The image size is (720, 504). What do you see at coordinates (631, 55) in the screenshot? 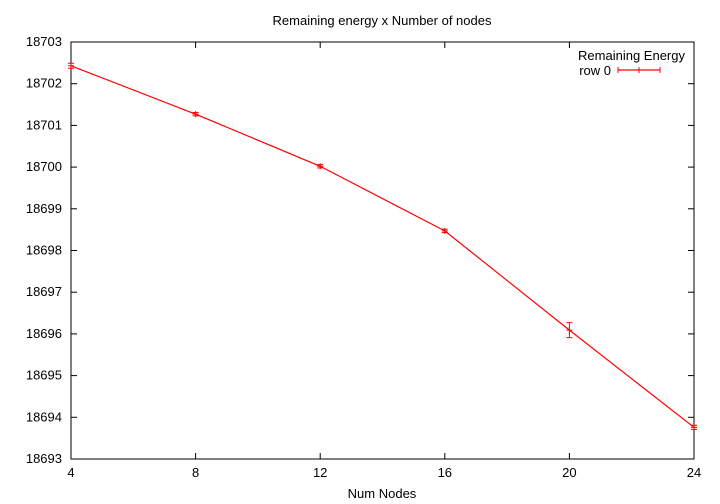
I see `legend-title: Remaining Energy` at bounding box center [631, 55].